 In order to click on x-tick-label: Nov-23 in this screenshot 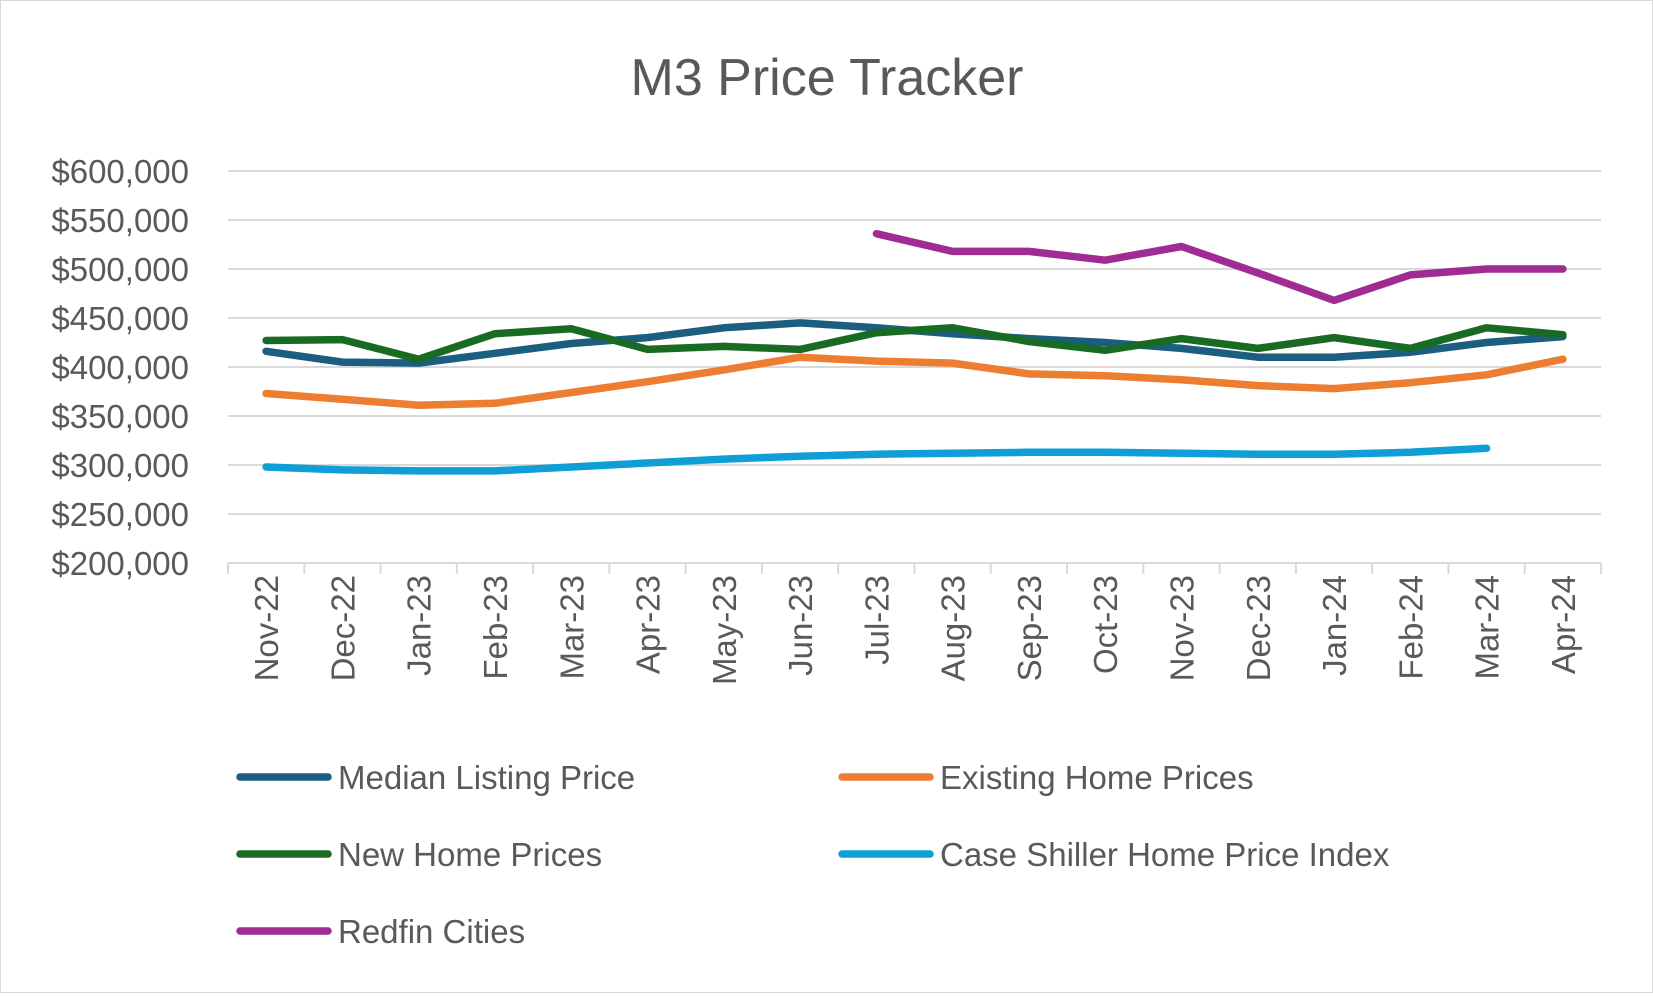, I will do `click(1181, 628)`.